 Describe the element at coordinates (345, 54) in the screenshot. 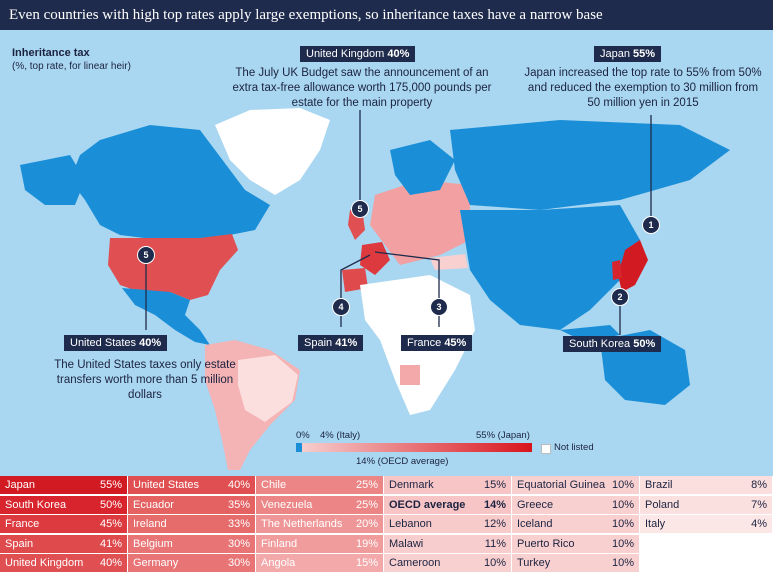

I see `uk-name: United Kingdom` at that location.